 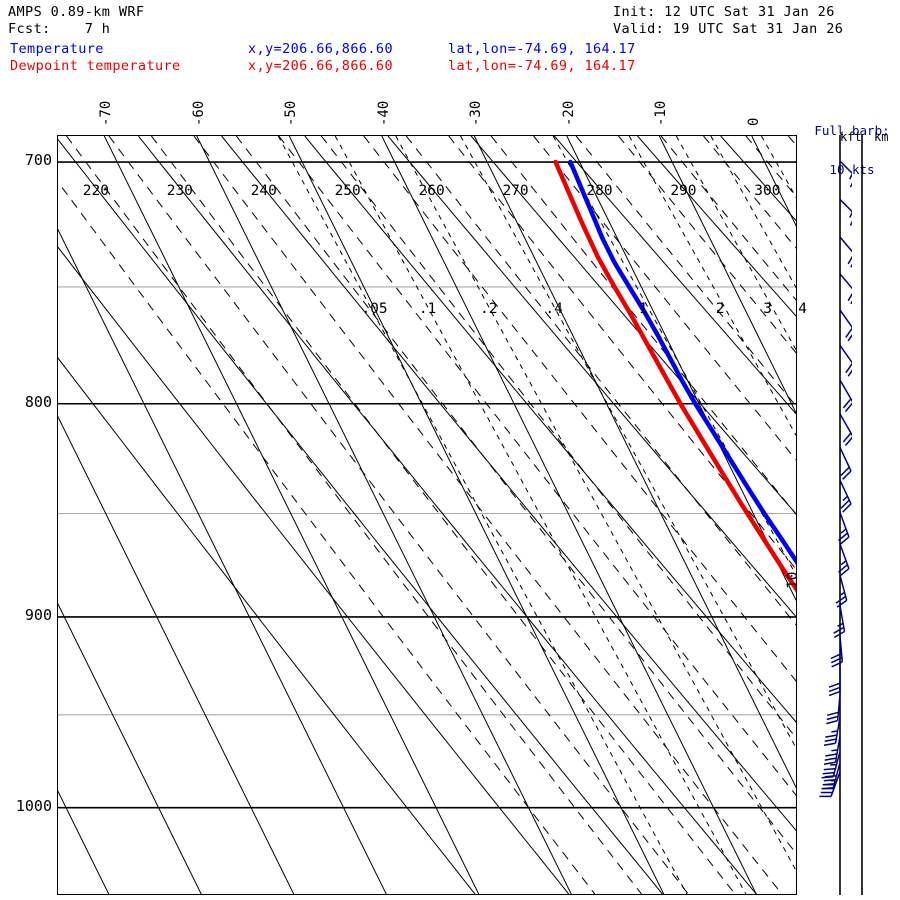 What do you see at coordinates (835, 515) in the screenshot?
I see `wind-barb-canvas` at bounding box center [835, 515].